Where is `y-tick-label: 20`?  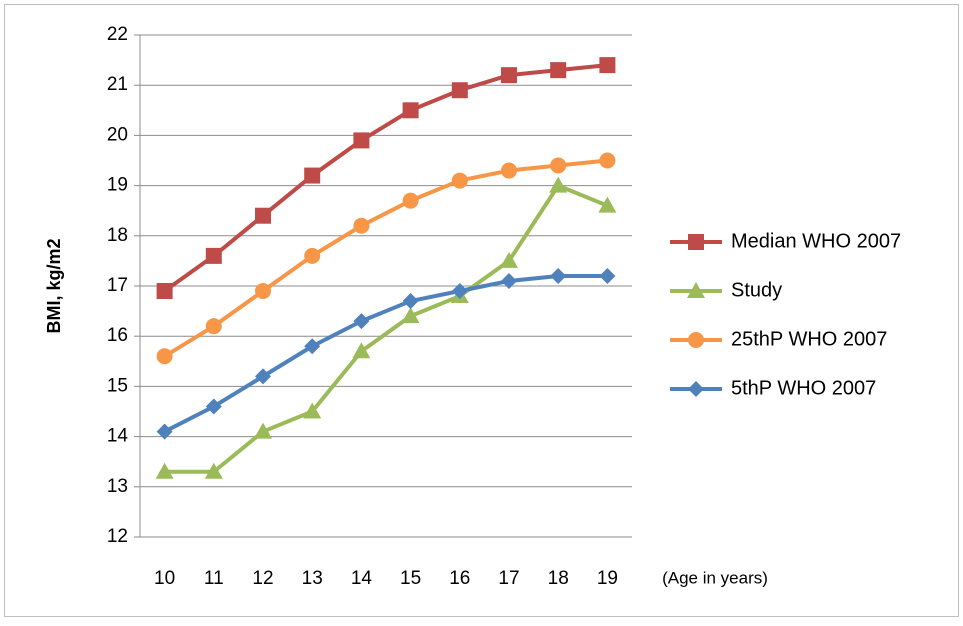 y-tick-label: 20 is located at coordinates (117, 134).